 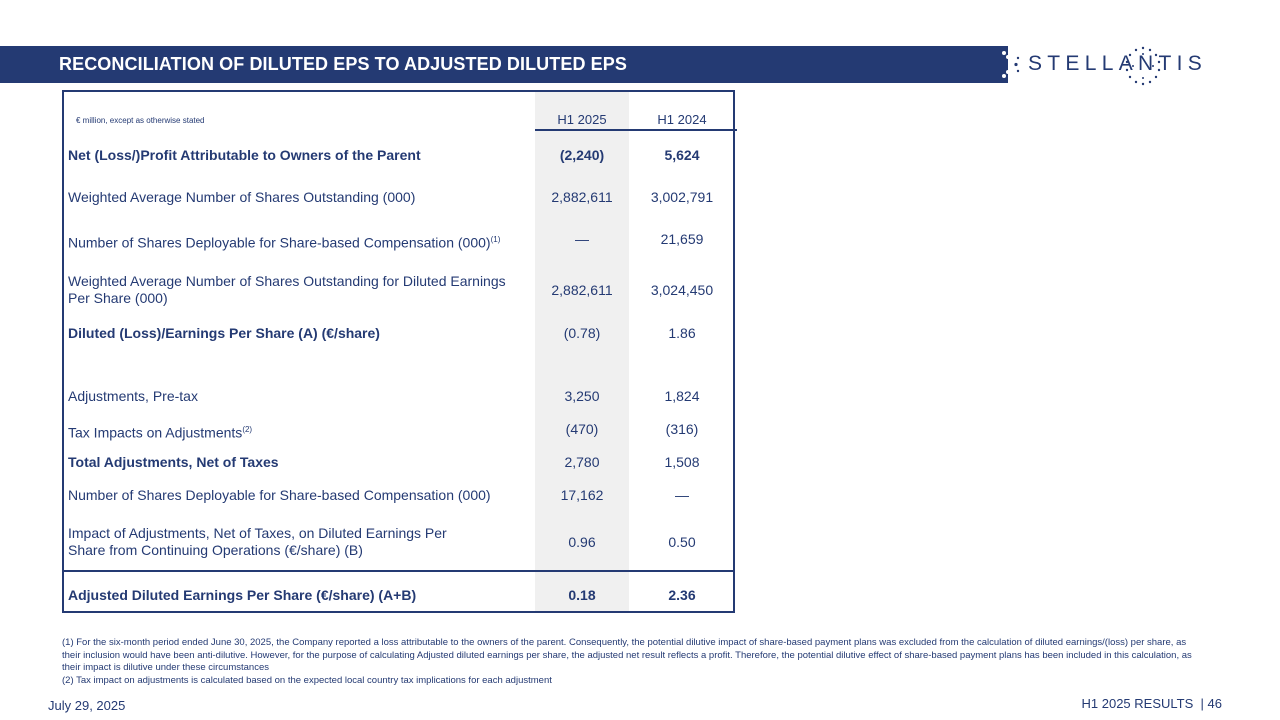 What do you see at coordinates (682, 290) in the screenshot?
I see `value-h1-2024: 3,024,450` at bounding box center [682, 290].